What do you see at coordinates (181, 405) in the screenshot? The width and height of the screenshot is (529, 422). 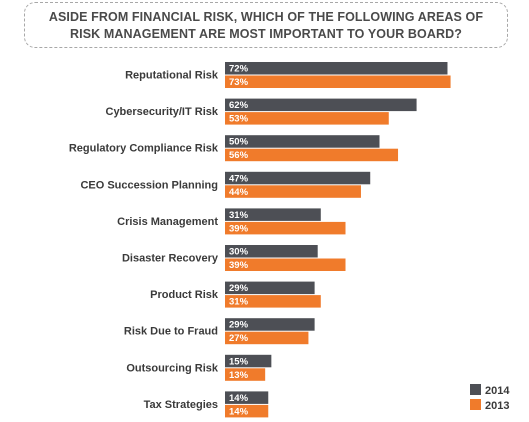 I see `category-label: Tax Strategies` at bounding box center [181, 405].